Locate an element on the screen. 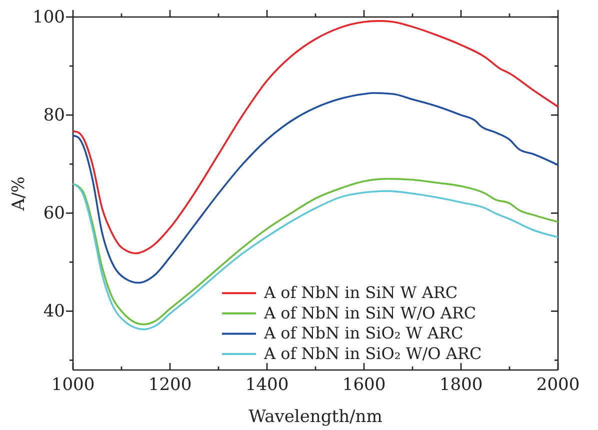 This screenshot has width=598, height=430. x-tick-label: 1400 is located at coordinates (267, 385).